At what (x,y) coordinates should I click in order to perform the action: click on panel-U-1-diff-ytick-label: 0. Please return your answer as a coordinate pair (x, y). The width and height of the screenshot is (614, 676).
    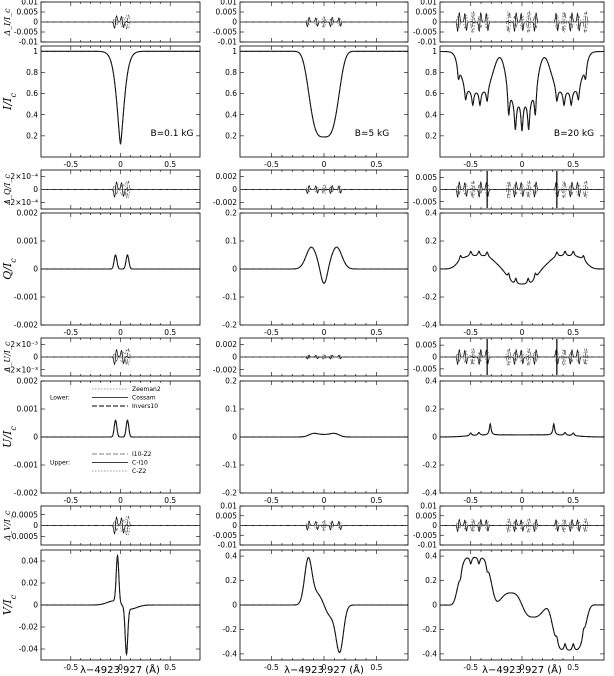
    Looking at the image, I should click on (35, 357).